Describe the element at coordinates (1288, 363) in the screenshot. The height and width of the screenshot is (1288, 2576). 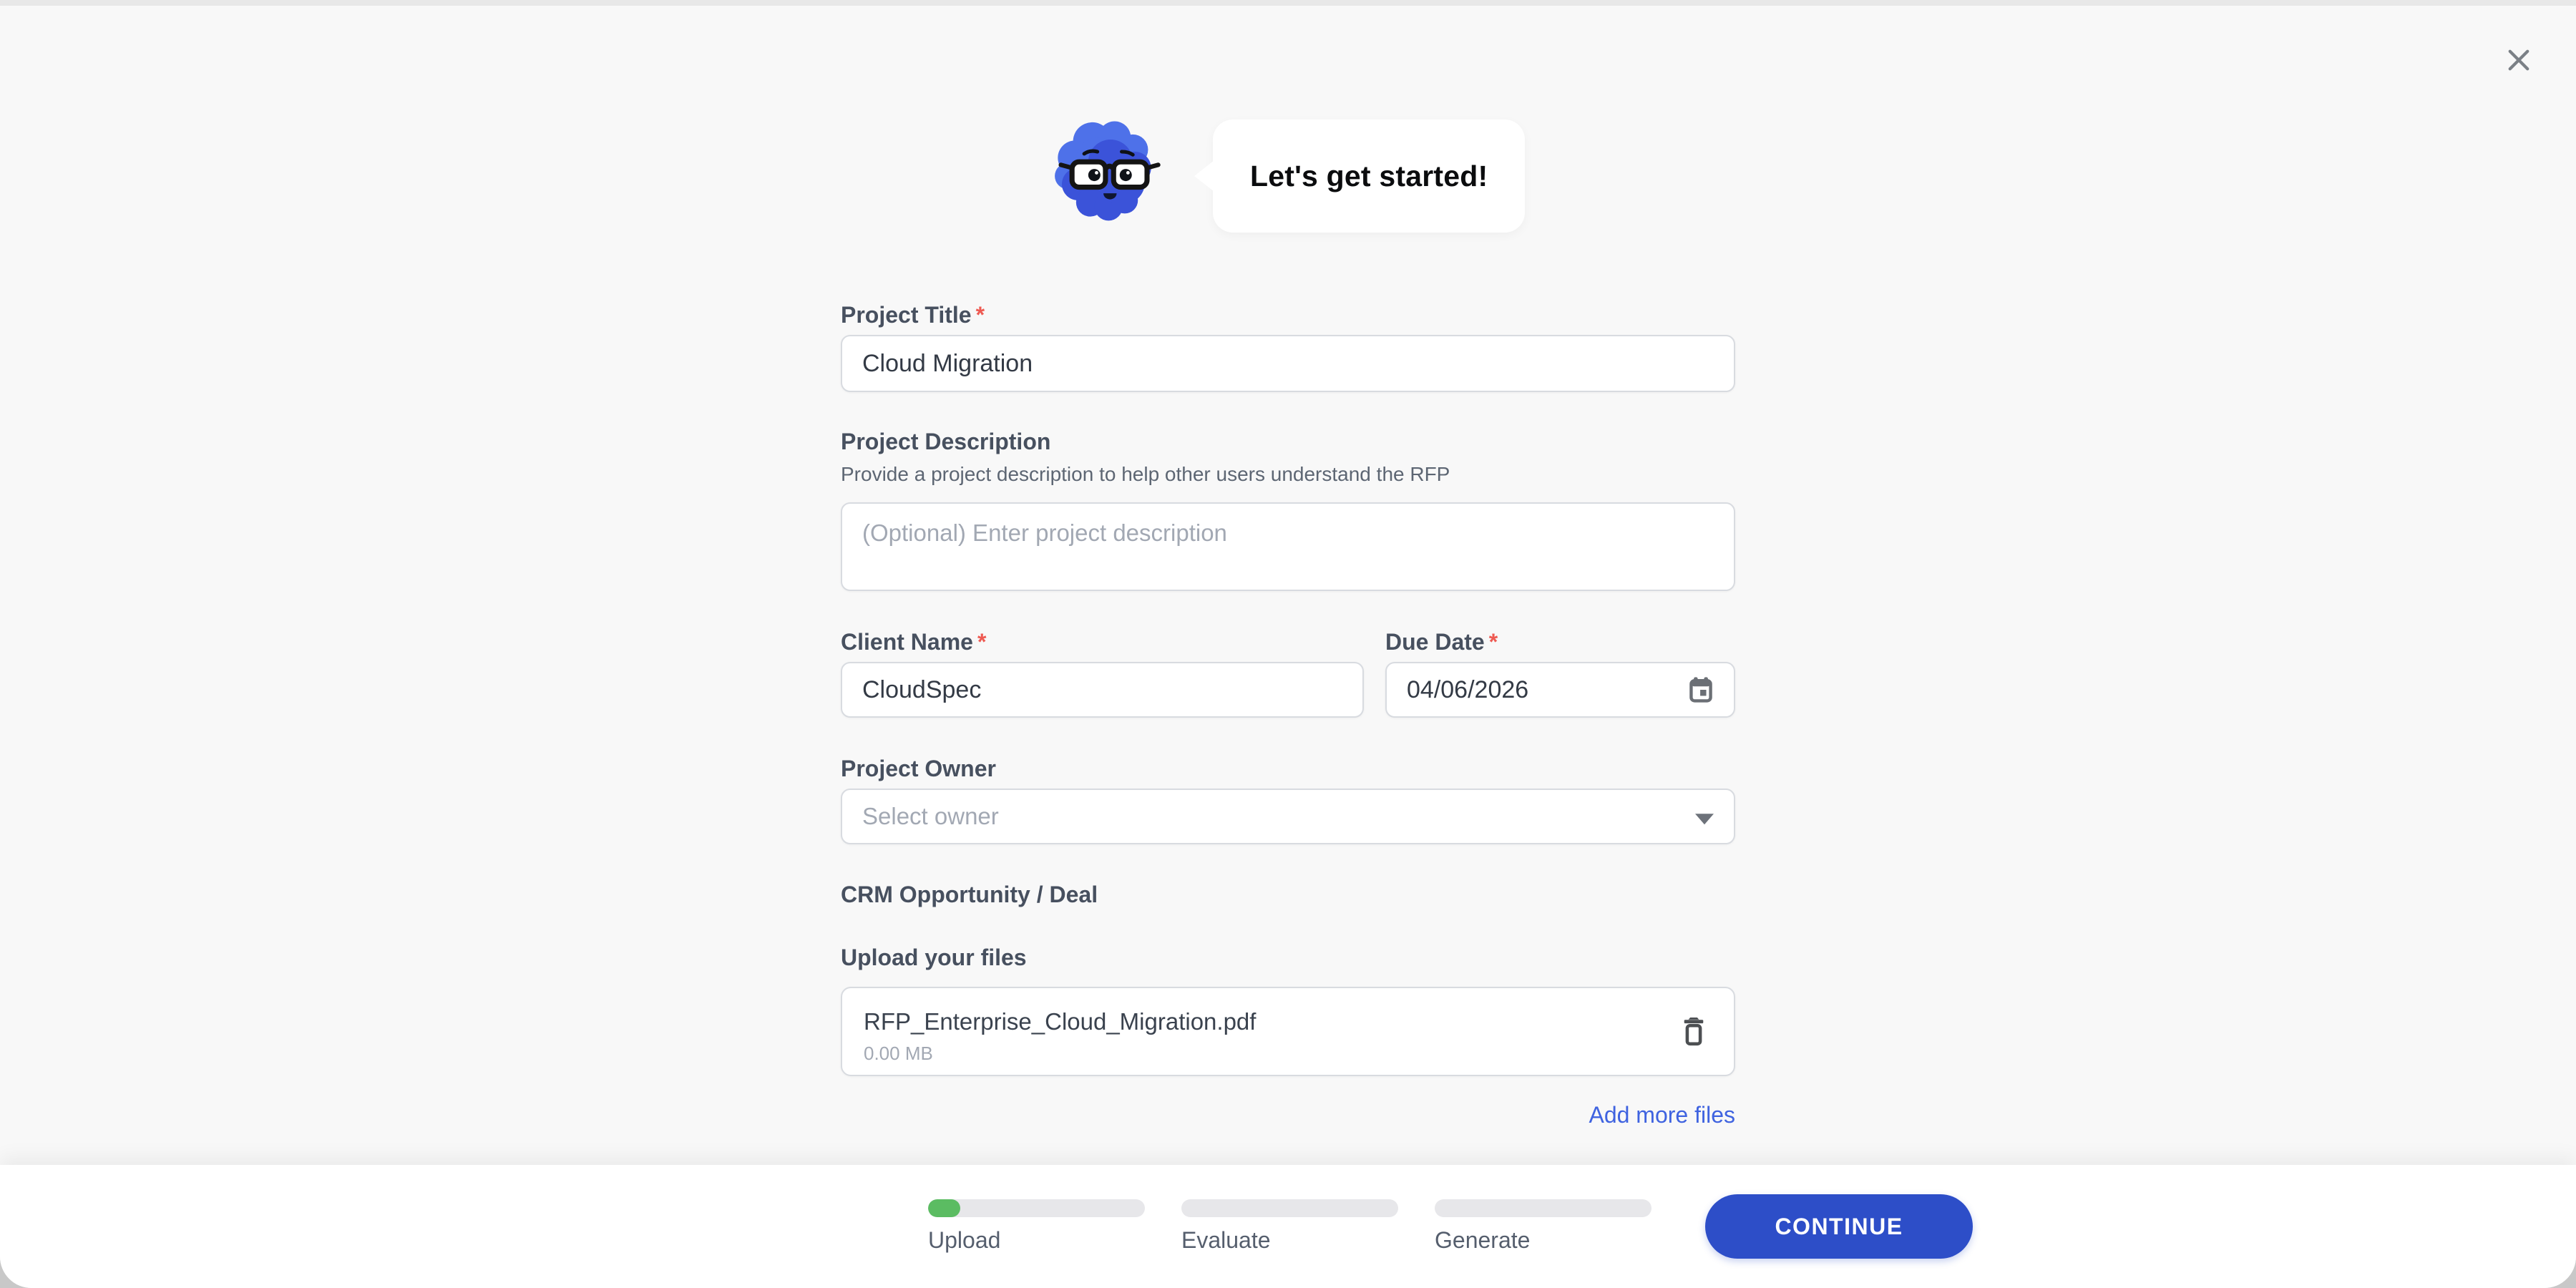
I see `project-title-input` at that location.